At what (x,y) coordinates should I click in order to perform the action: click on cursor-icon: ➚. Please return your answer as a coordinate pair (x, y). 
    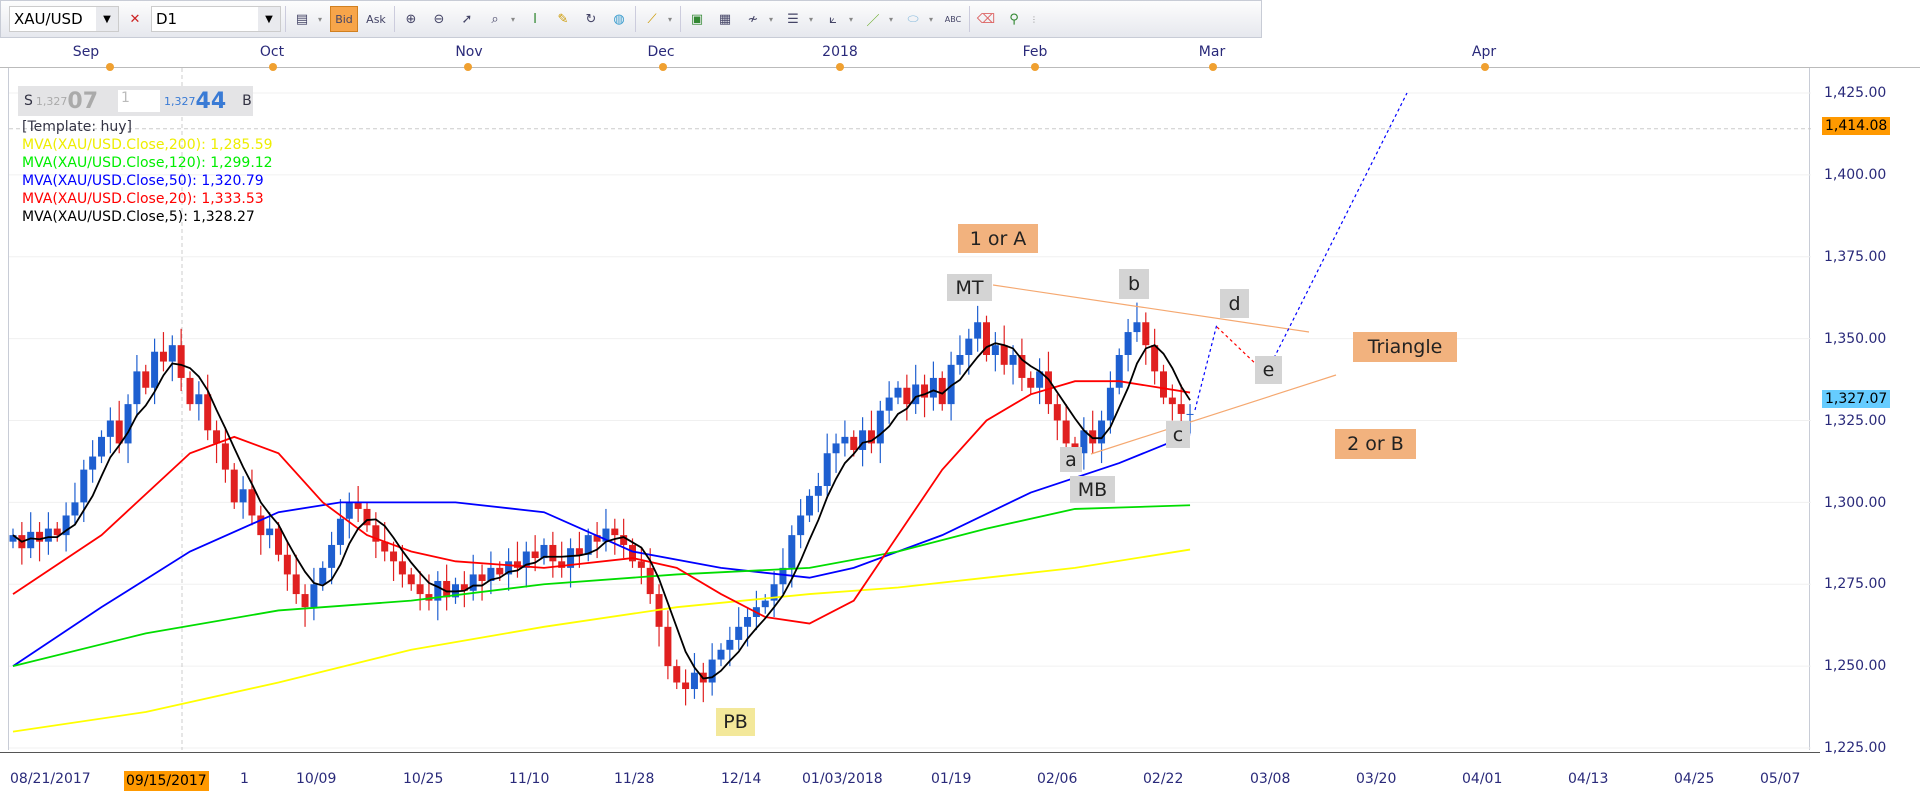
    Looking at the image, I should click on (467, 19).